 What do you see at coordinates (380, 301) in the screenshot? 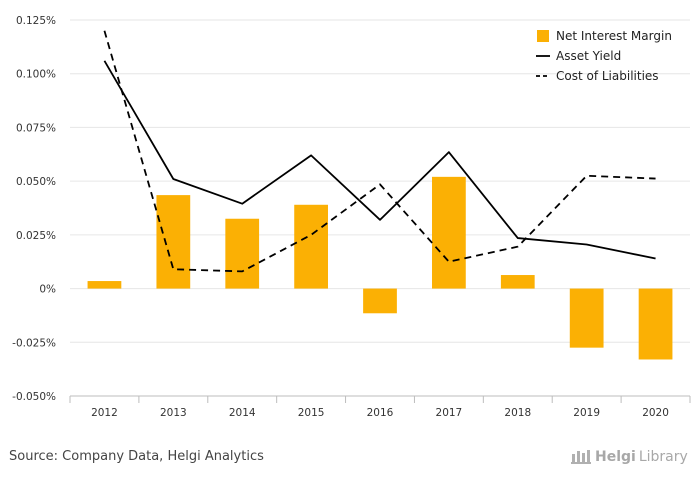
I see `bar-2016` at bounding box center [380, 301].